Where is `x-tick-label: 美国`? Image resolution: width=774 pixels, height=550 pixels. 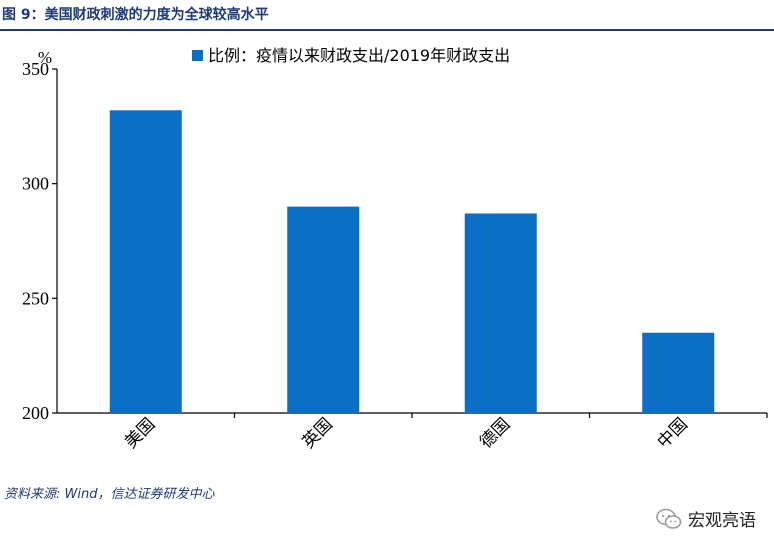 x-tick-label: 美国 is located at coordinates (140, 433).